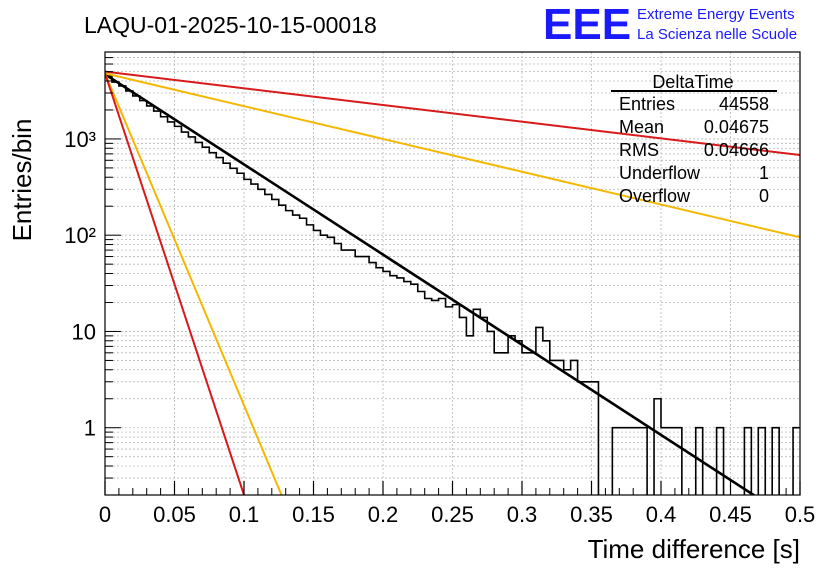  What do you see at coordinates (84, 331) in the screenshot?
I see `y-tick-label: 10` at bounding box center [84, 331].